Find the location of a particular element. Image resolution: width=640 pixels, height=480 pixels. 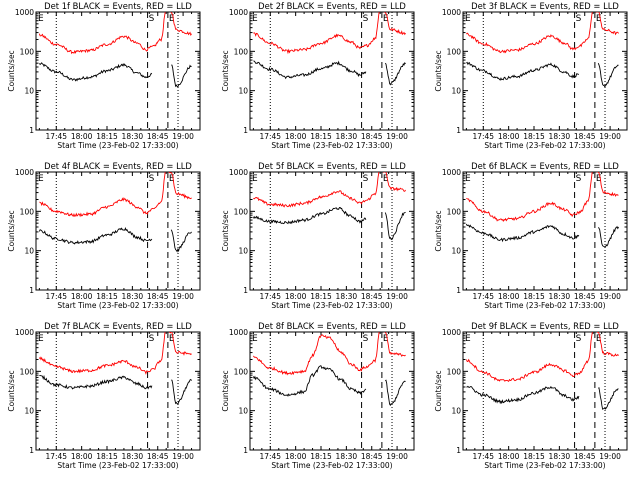

panel-title: Det 6f BLACK = Events, RED = LLD is located at coordinates (545, 166).